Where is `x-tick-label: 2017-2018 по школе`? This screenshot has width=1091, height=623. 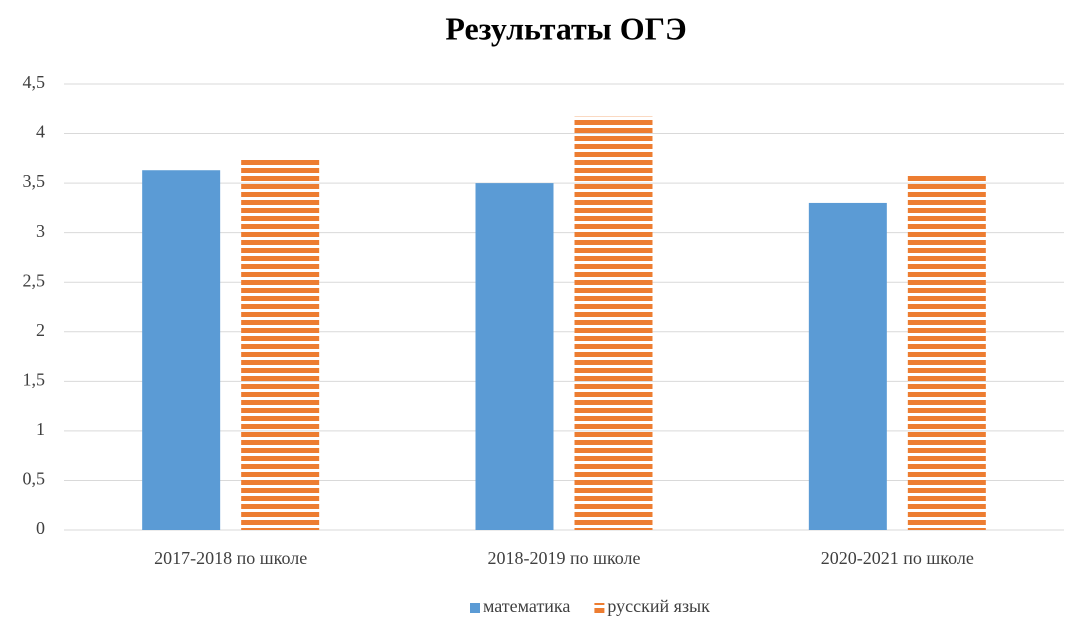 x-tick-label: 2017-2018 по школе is located at coordinates (230, 558).